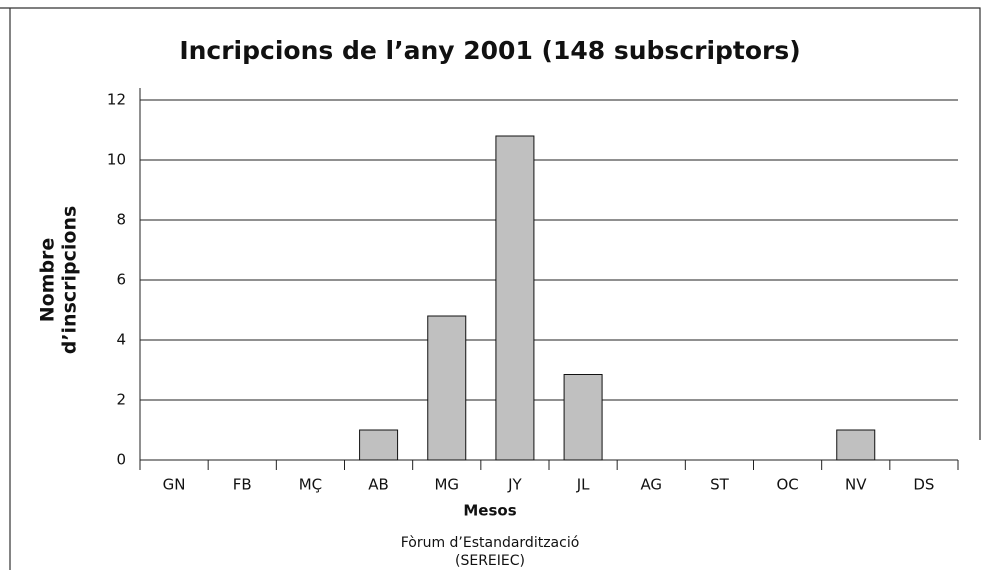 The height and width of the screenshot is (570, 982). What do you see at coordinates (121, 400) in the screenshot?
I see `y-tick-label: 2` at bounding box center [121, 400].